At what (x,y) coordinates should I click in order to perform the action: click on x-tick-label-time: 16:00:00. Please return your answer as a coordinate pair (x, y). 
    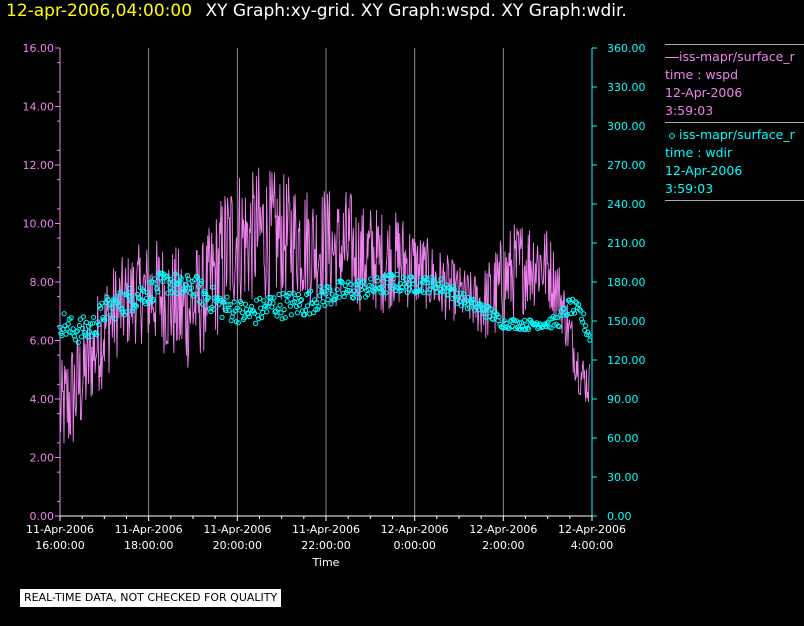
    Looking at the image, I should click on (59, 545).